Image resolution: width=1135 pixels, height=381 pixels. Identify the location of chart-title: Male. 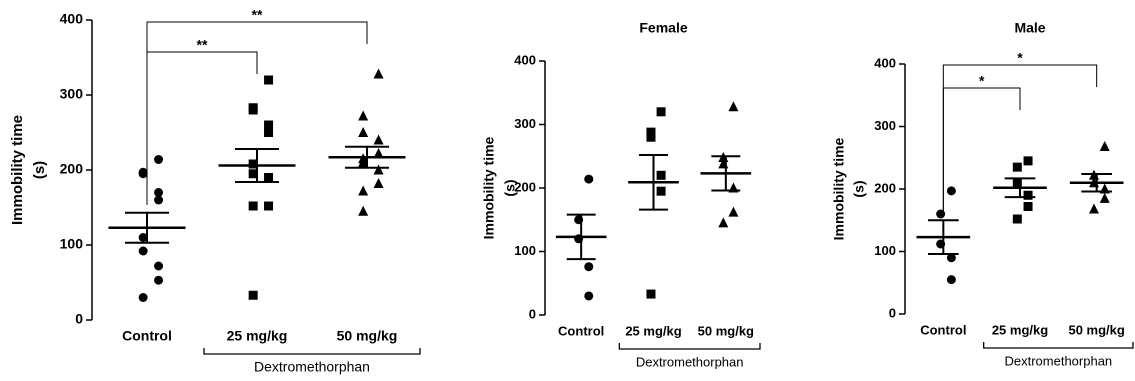
(1029, 28).